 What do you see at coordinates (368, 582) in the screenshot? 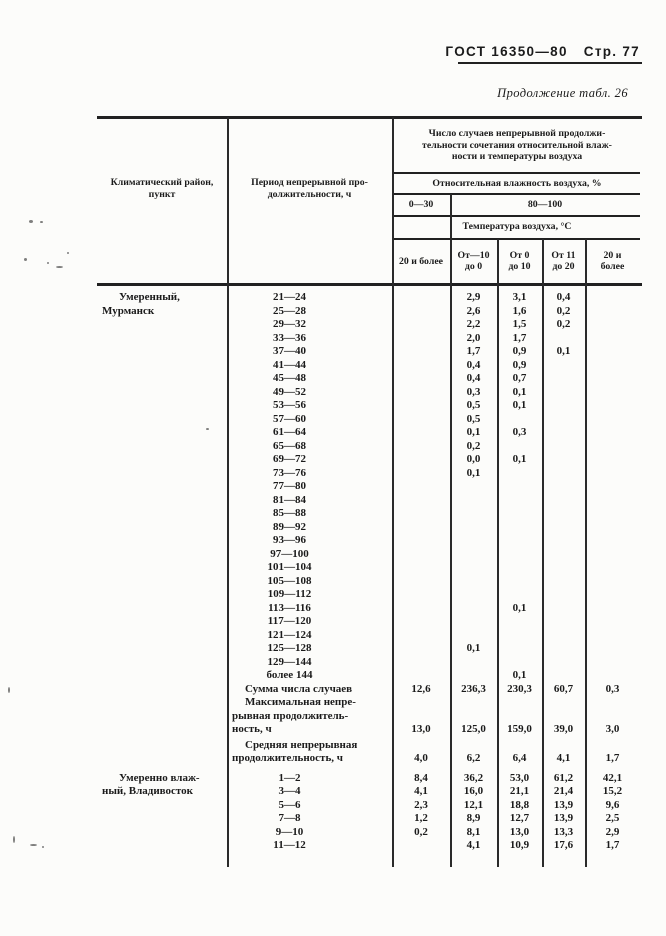
I see `table-row: 105—108` at bounding box center [368, 582].